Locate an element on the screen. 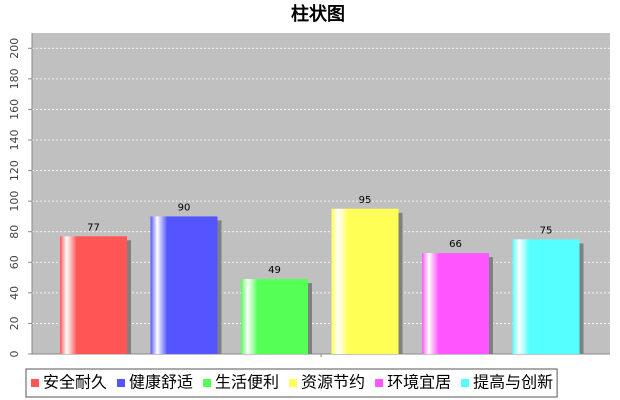 Image resolution: width=620 pixels, height=400 pixels. legend-label: 提高与创新 is located at coordinates (513, 382).